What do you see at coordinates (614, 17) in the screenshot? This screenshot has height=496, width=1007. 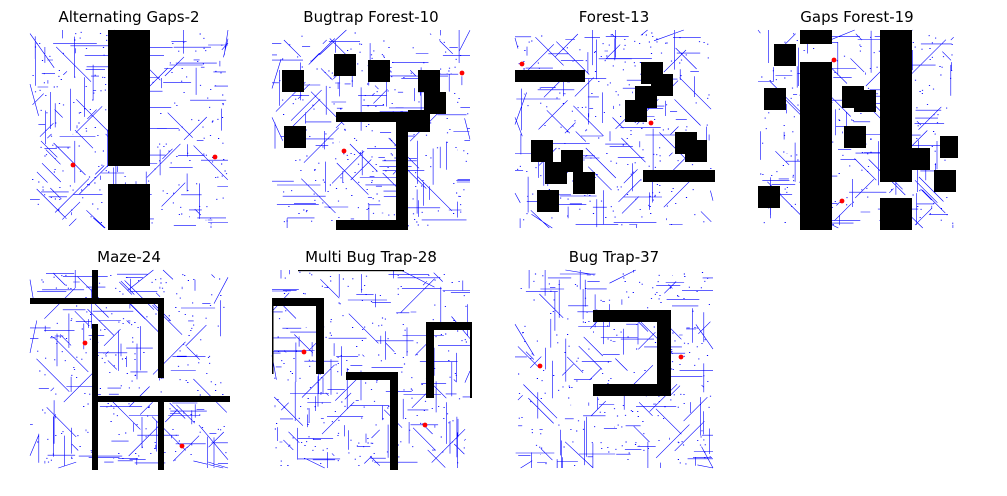 I see `panel-title: Forest-13` at bounding box center [614, 17].